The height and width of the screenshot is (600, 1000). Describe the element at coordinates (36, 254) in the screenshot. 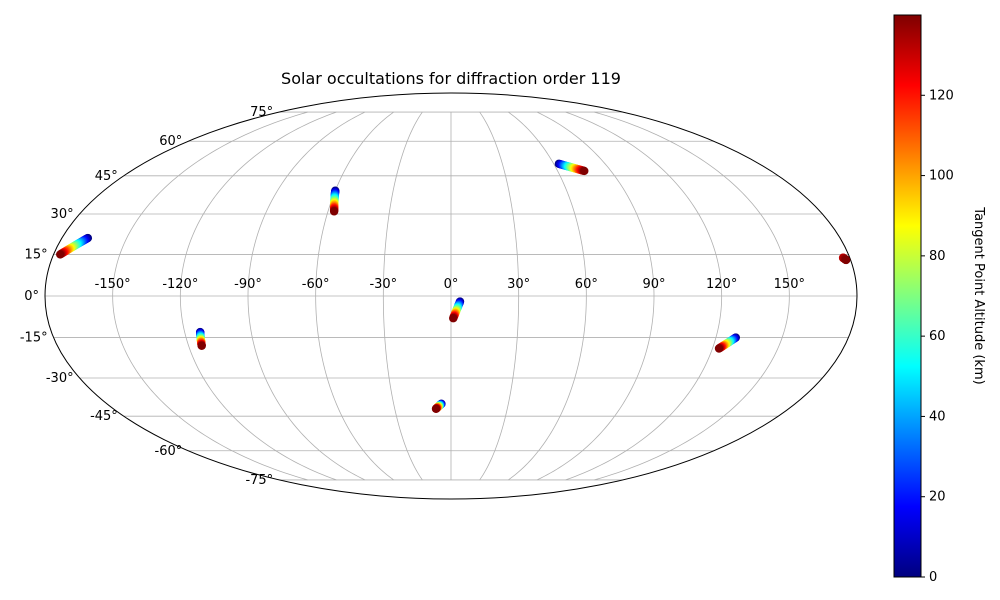

I see `lat-tick-label: 15°` at that location.